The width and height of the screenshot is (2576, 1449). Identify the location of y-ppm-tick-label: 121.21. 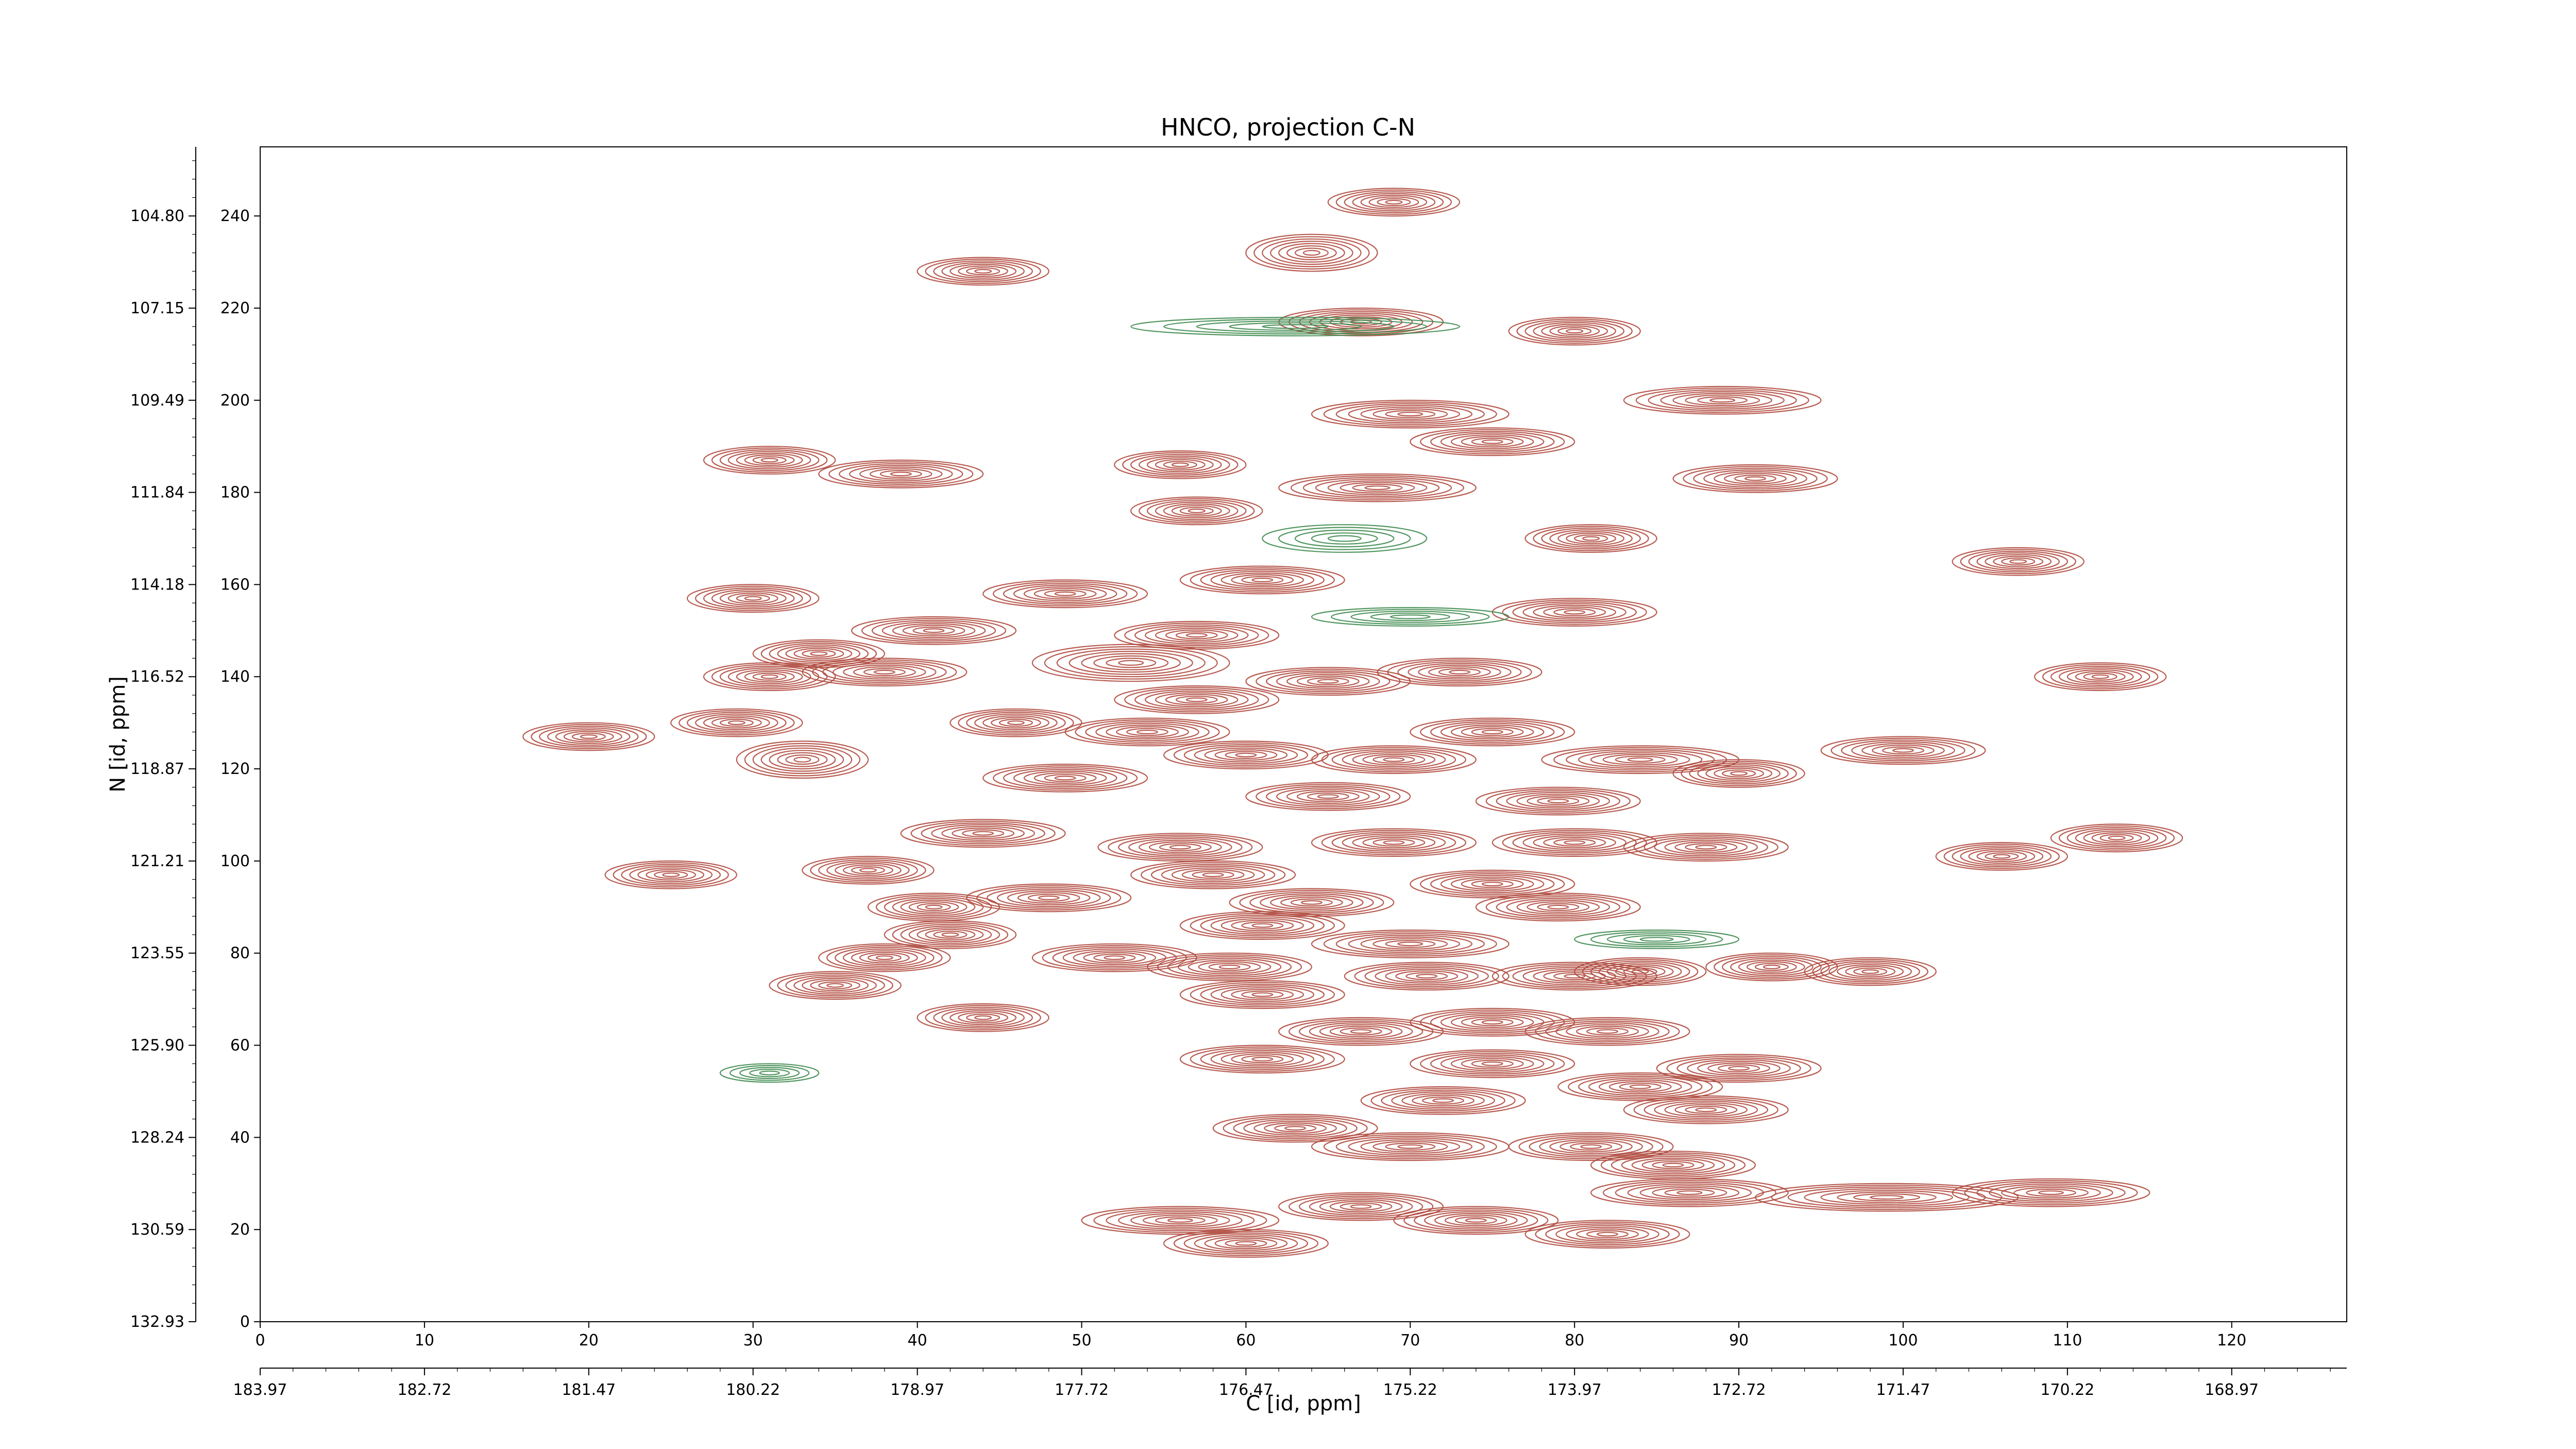
(157, 861).